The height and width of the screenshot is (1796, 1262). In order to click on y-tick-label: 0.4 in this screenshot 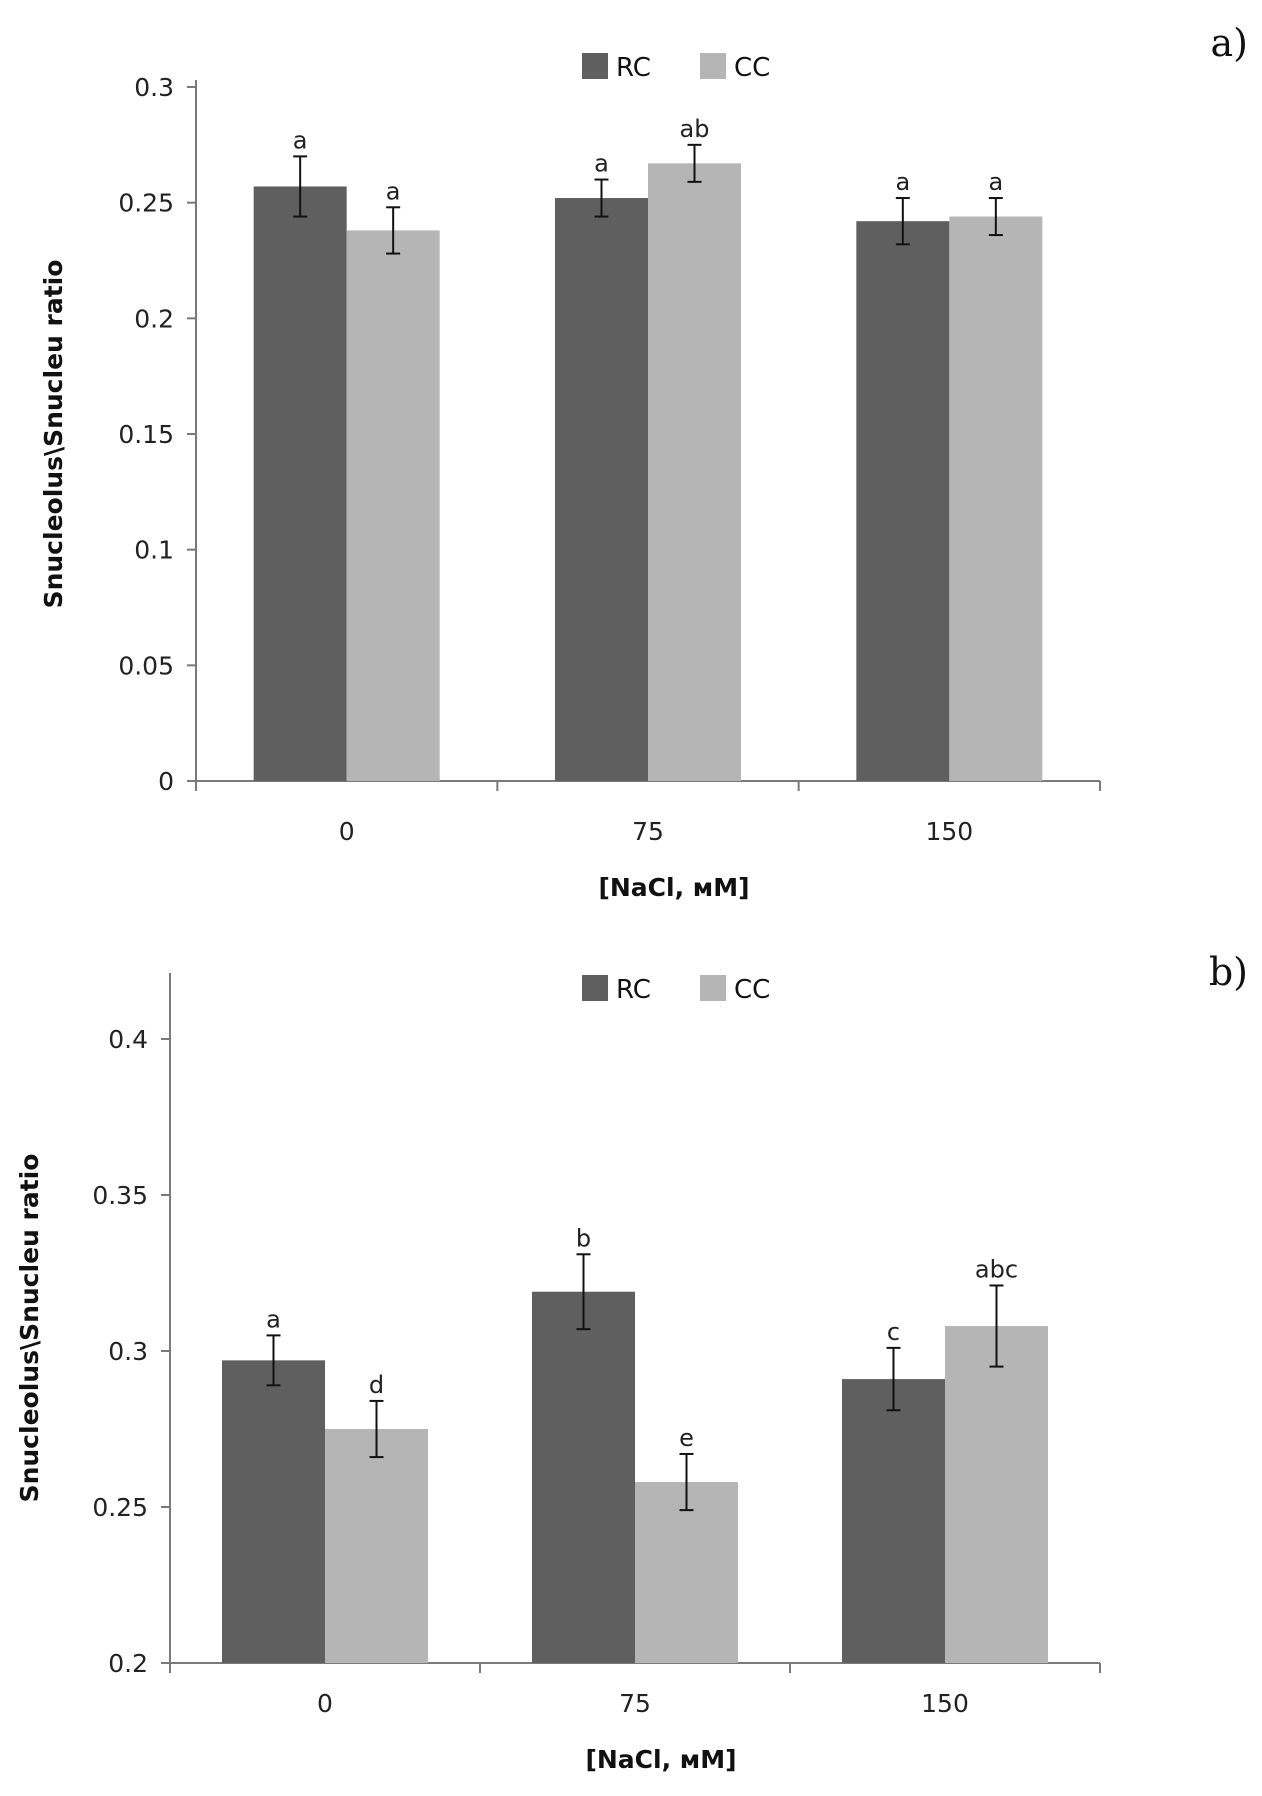, I will do `click(128, 1039)`.